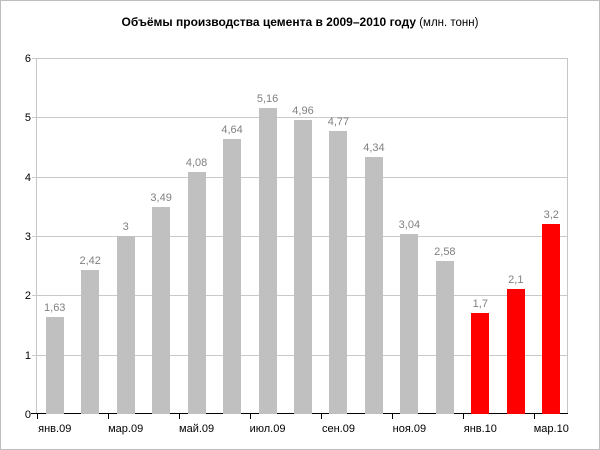  I want to click on bar-value-label: 5,16, so click(267, 98).